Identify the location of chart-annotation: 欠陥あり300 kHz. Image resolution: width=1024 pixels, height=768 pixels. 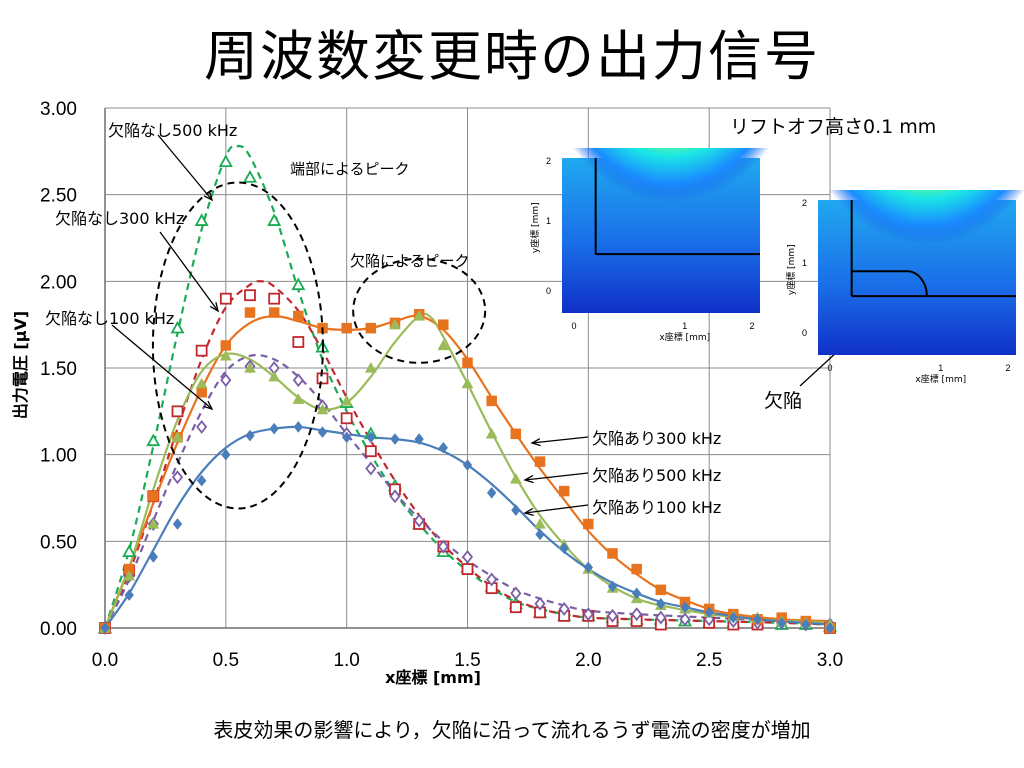
(656, 438).